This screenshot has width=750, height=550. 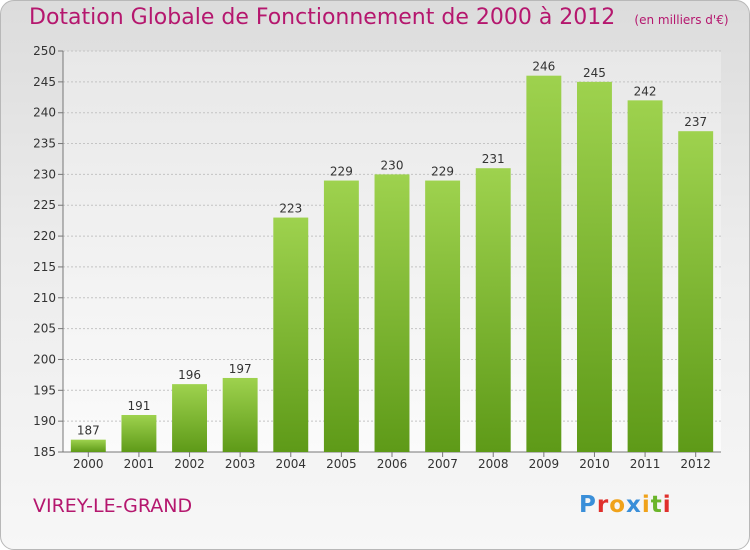 I want to click on logo-letter: r, so click(x=603, y=505).